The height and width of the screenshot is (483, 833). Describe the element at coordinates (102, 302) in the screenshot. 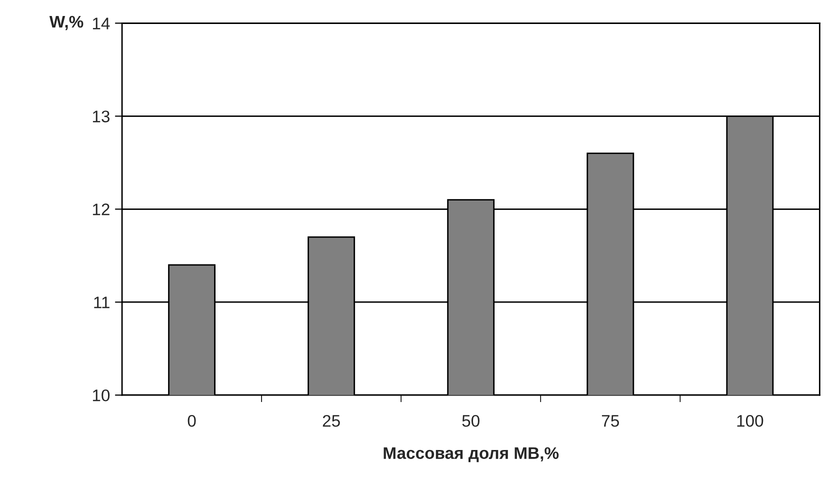

I see `y-tick-label: 11` at that location.